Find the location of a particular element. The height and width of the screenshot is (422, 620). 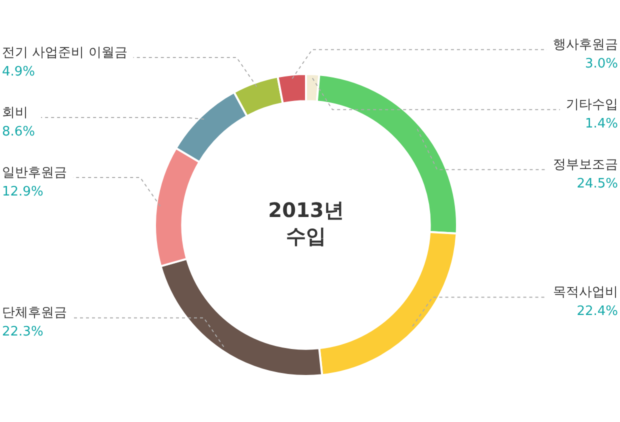

slice-label: 기타수입 is located at coordinates (592, 105).